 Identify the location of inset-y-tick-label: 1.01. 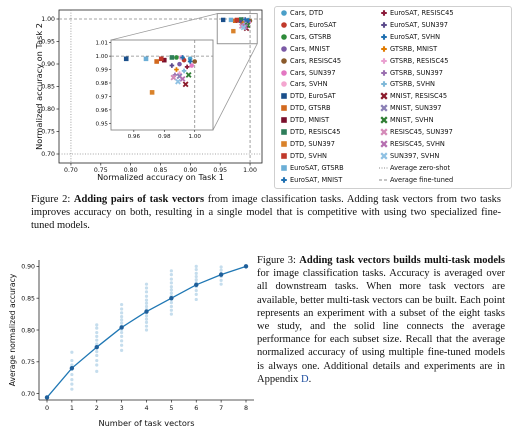
(102, 44).